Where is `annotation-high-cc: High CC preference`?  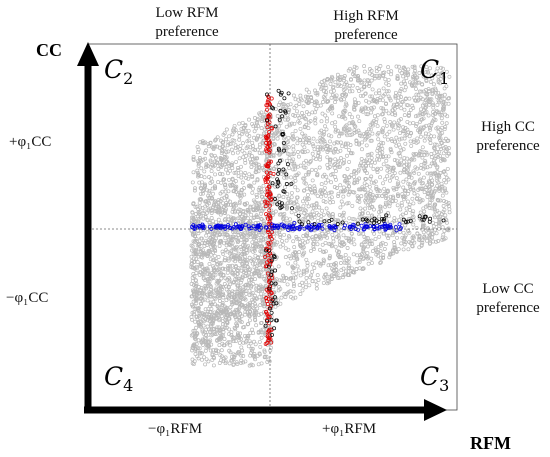 annotation-high-cc: High CC preference is located at coordinates (508, 136).